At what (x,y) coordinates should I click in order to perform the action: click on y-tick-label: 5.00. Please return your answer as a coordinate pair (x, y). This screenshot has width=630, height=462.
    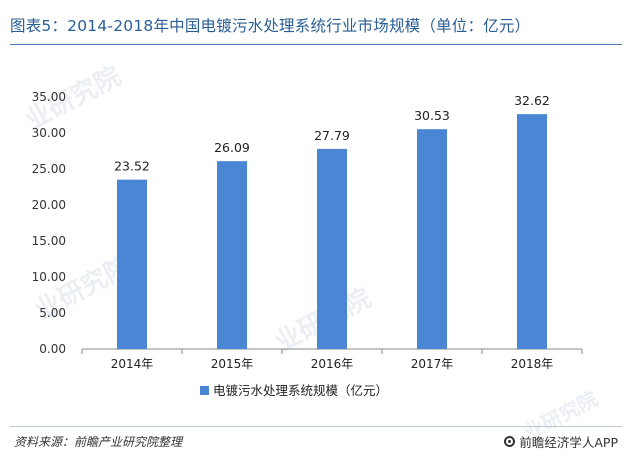
    Looking at the image, I should click on (52, 313).